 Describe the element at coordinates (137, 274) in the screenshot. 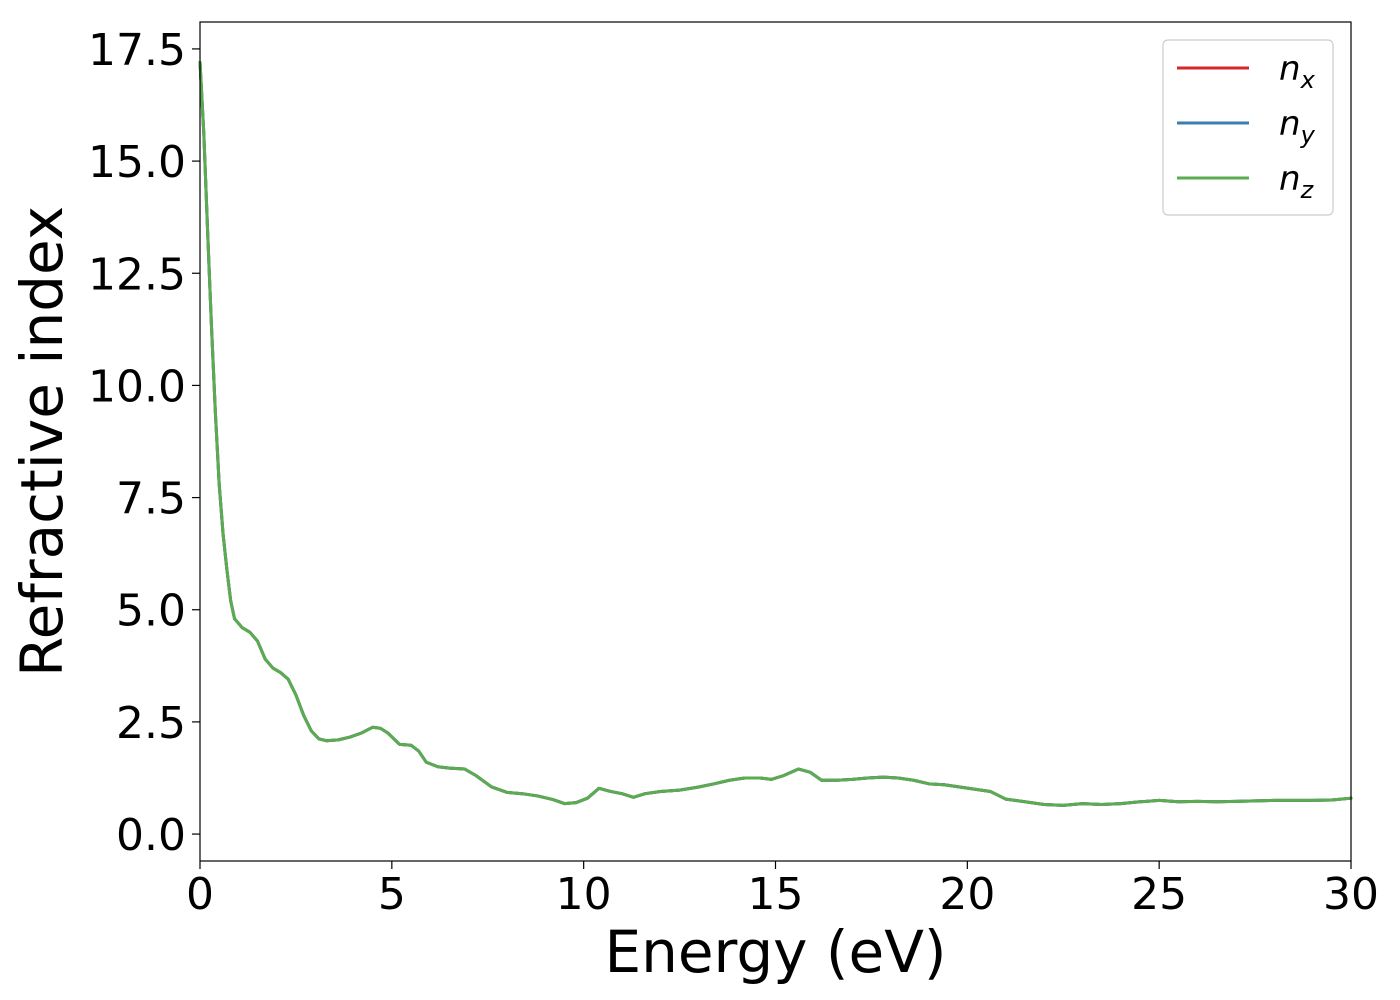

I see `y-tick-label: 12.5` at that location.